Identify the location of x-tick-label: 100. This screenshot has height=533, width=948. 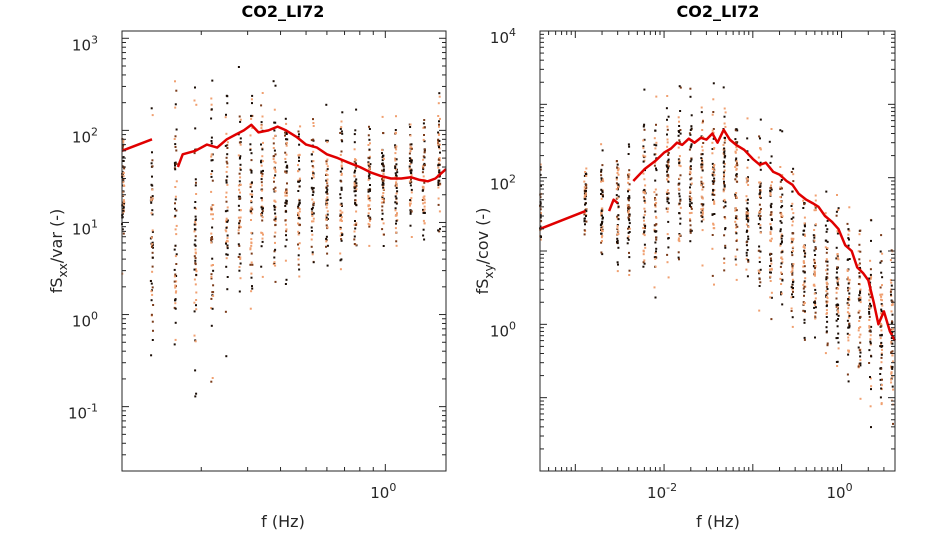
(840, 491).